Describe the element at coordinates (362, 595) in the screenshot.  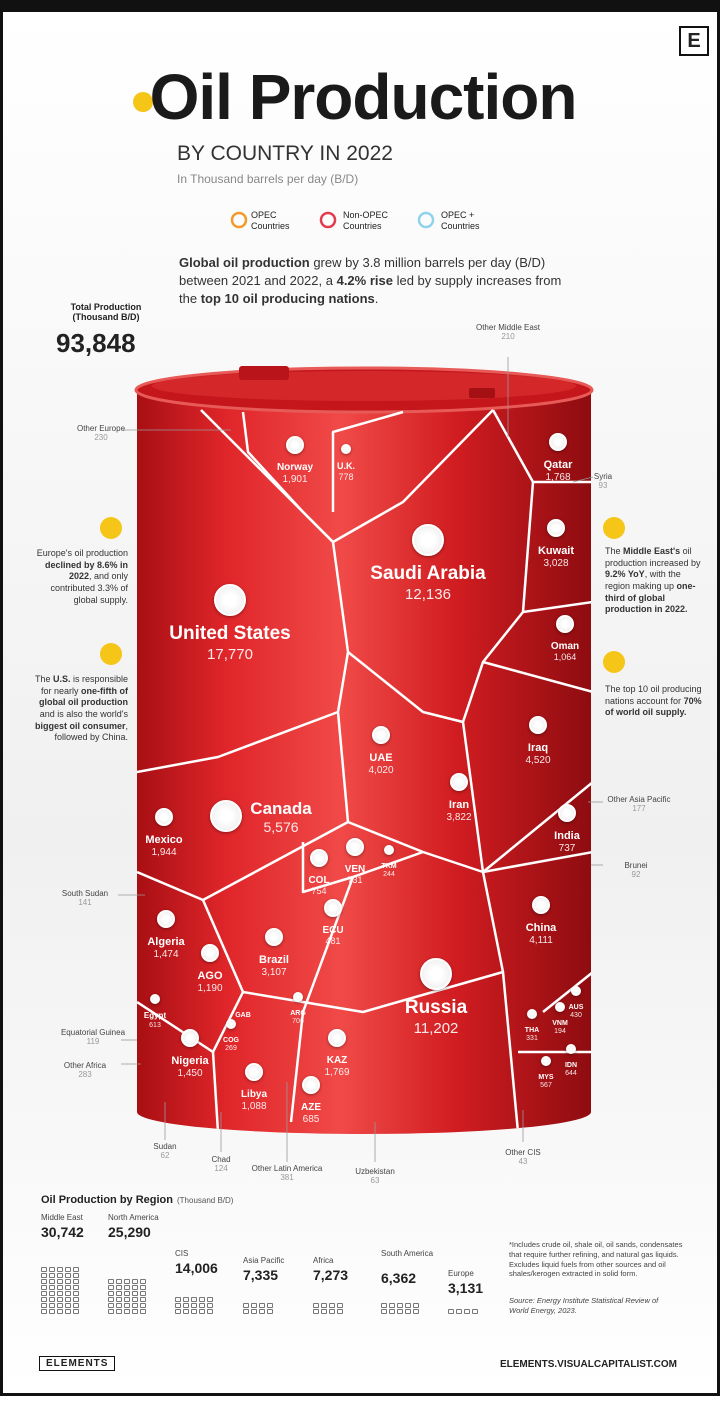
I see `note-icons` at that location.